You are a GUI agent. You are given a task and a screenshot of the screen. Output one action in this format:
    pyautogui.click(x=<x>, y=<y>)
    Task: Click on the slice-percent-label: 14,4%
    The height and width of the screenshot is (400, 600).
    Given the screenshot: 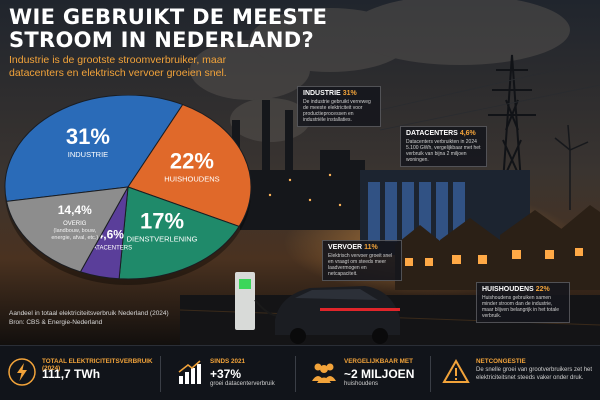 What is the action you would take?
    pyautogui.click(x=75, y=210)
    